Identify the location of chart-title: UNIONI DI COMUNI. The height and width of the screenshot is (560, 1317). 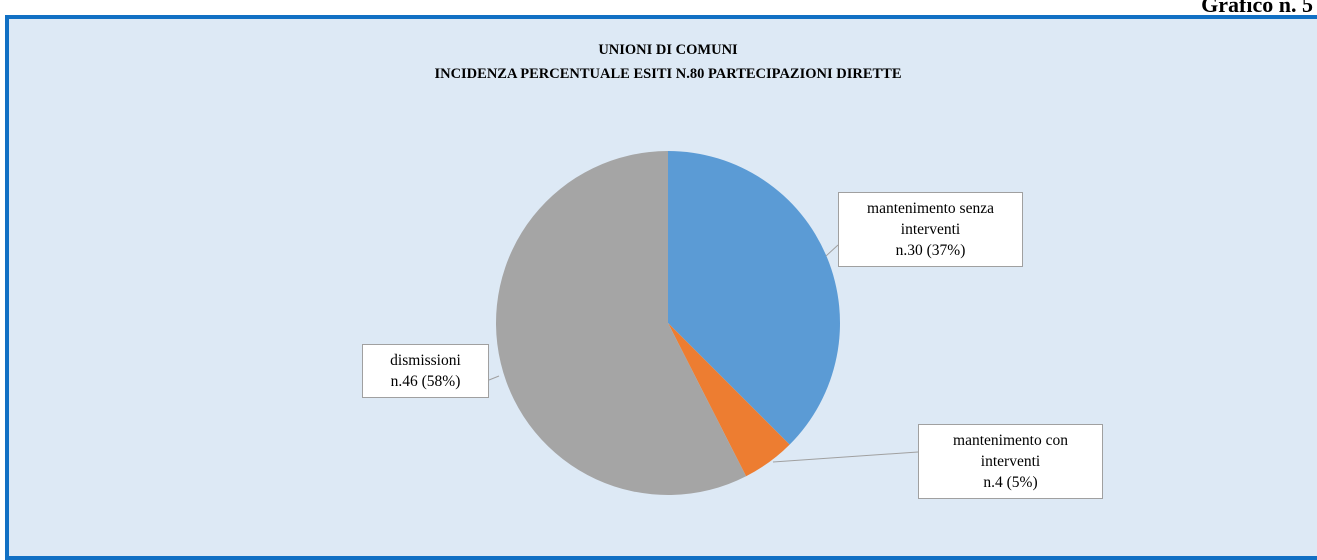
(668, 50).